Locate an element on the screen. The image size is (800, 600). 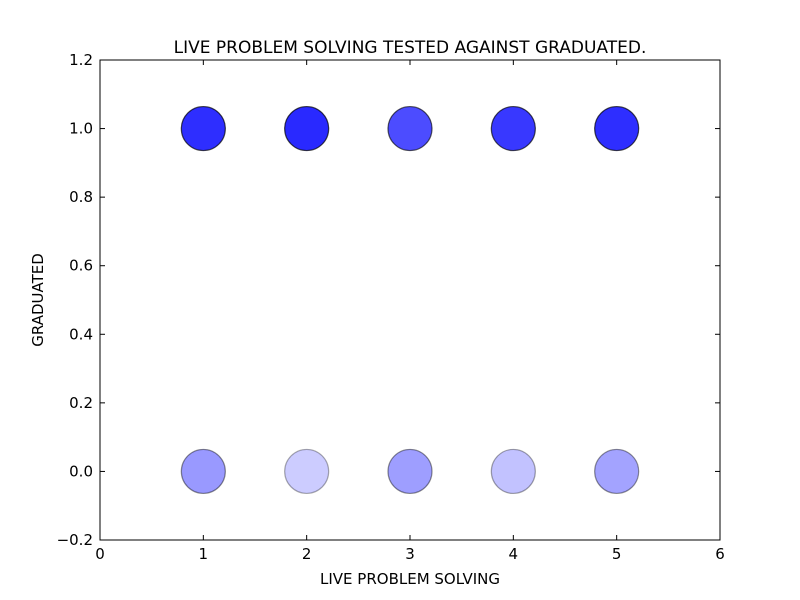
x-axis-label: LIVE PROBLEM SOLVING is located at coordinates (410, 579).